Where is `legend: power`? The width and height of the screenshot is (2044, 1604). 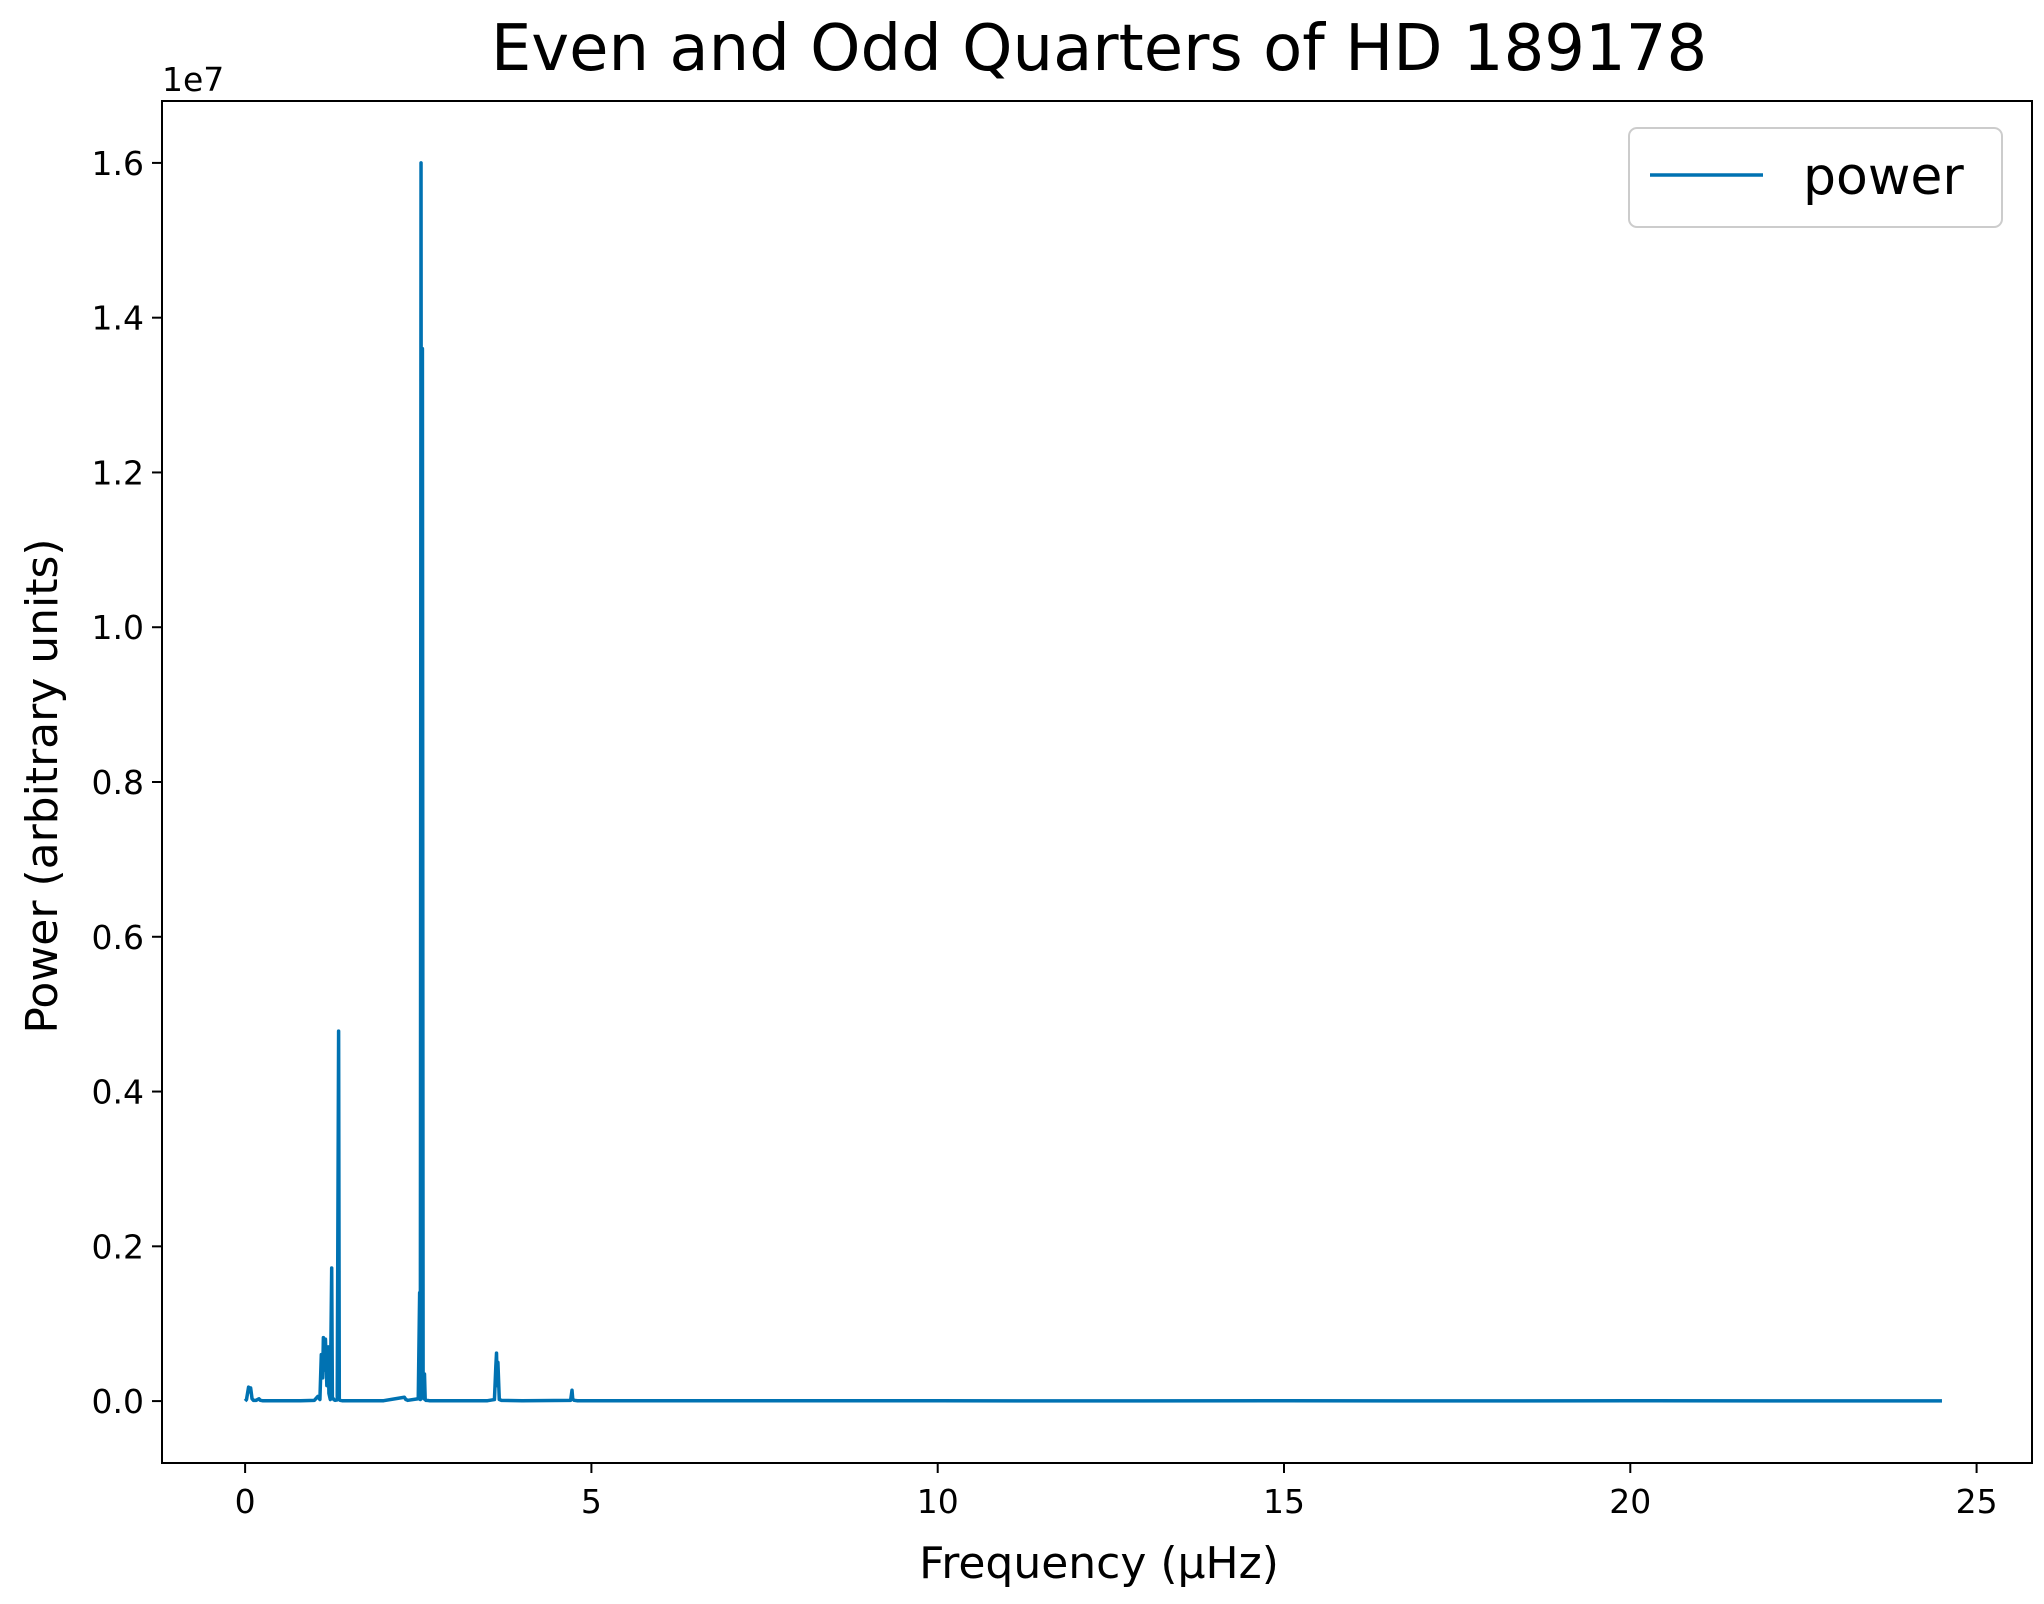
legend: power is located at coordinates (1815, 177).